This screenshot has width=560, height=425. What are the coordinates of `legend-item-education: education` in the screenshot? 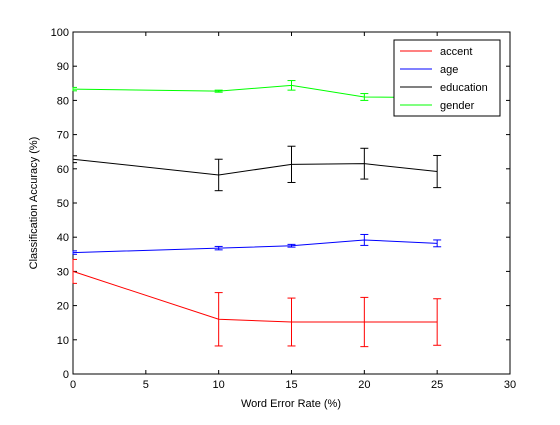 It's located at (444, 88).